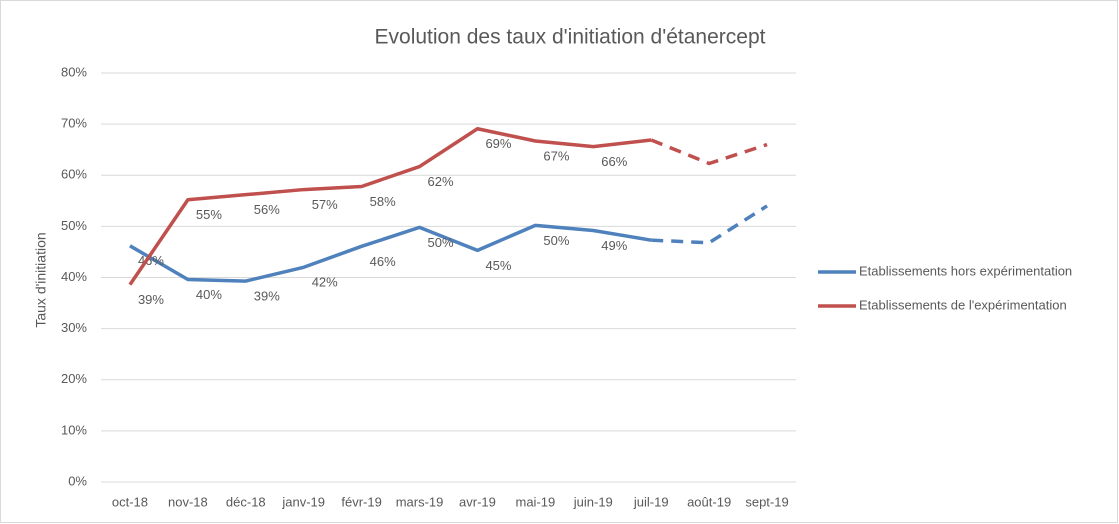 The height and width of the screenshot is (524, 1119). I want to click on y-tick-label: 70%, so click(74, 123).